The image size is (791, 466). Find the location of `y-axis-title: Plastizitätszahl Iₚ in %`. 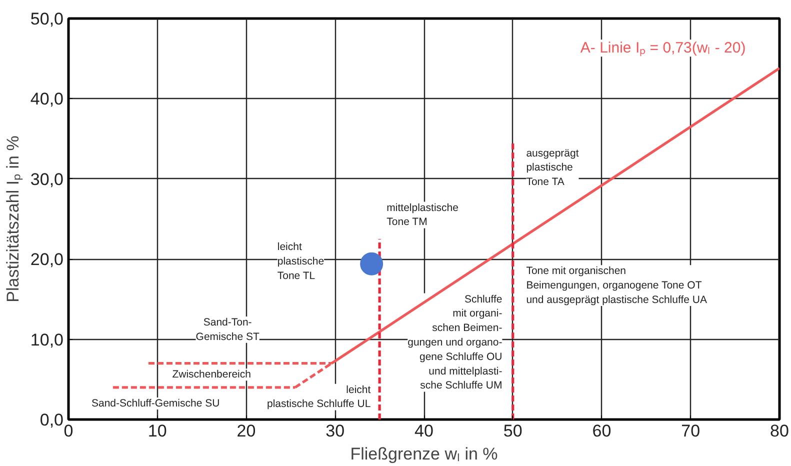

y-axis-title: Plastizitätszahl Iₚ in % is located at coordinates (13, 219).